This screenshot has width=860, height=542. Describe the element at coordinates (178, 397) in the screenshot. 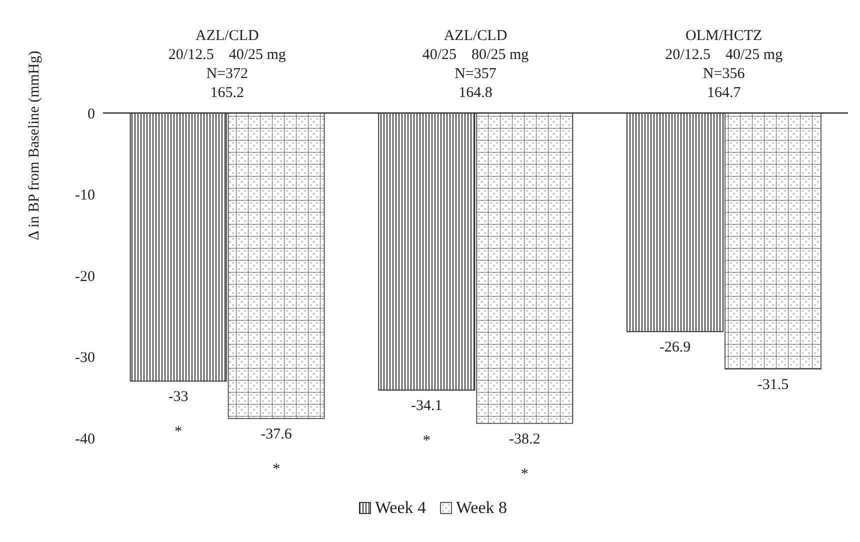

I see `data-label: -33` at that location.